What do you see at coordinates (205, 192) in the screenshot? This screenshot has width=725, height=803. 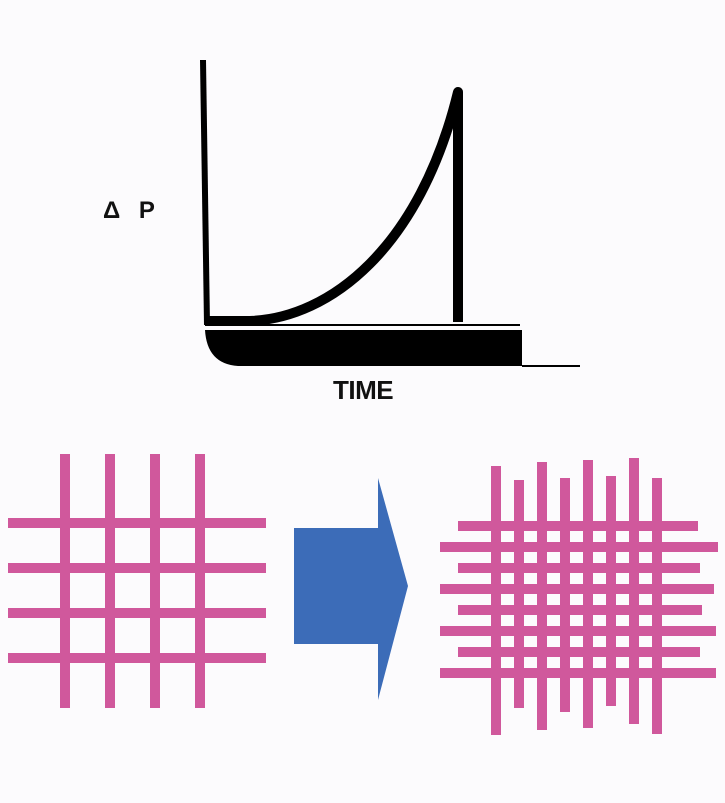 I see `y-axis` at bounding box center [205, 192].